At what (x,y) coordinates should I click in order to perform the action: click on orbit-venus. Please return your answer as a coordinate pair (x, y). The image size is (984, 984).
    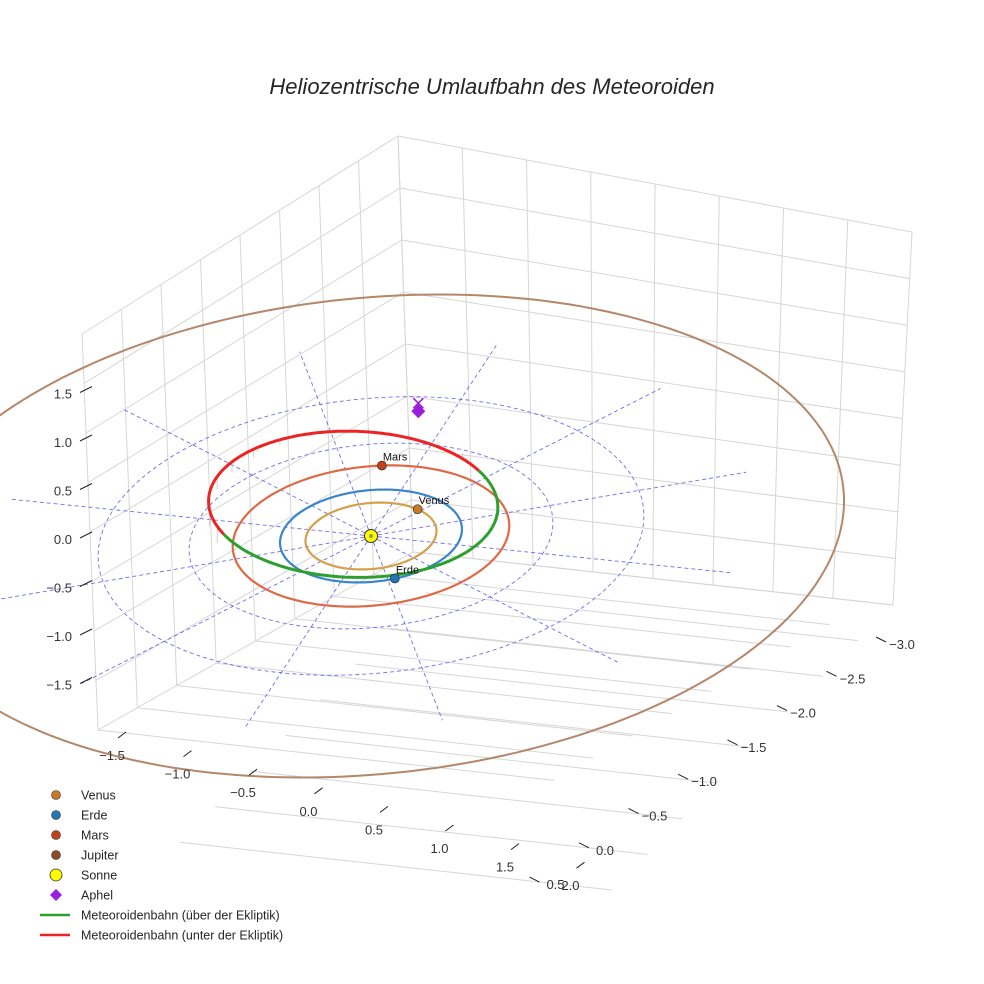
    Looking at the image, I should click on (371, 536).